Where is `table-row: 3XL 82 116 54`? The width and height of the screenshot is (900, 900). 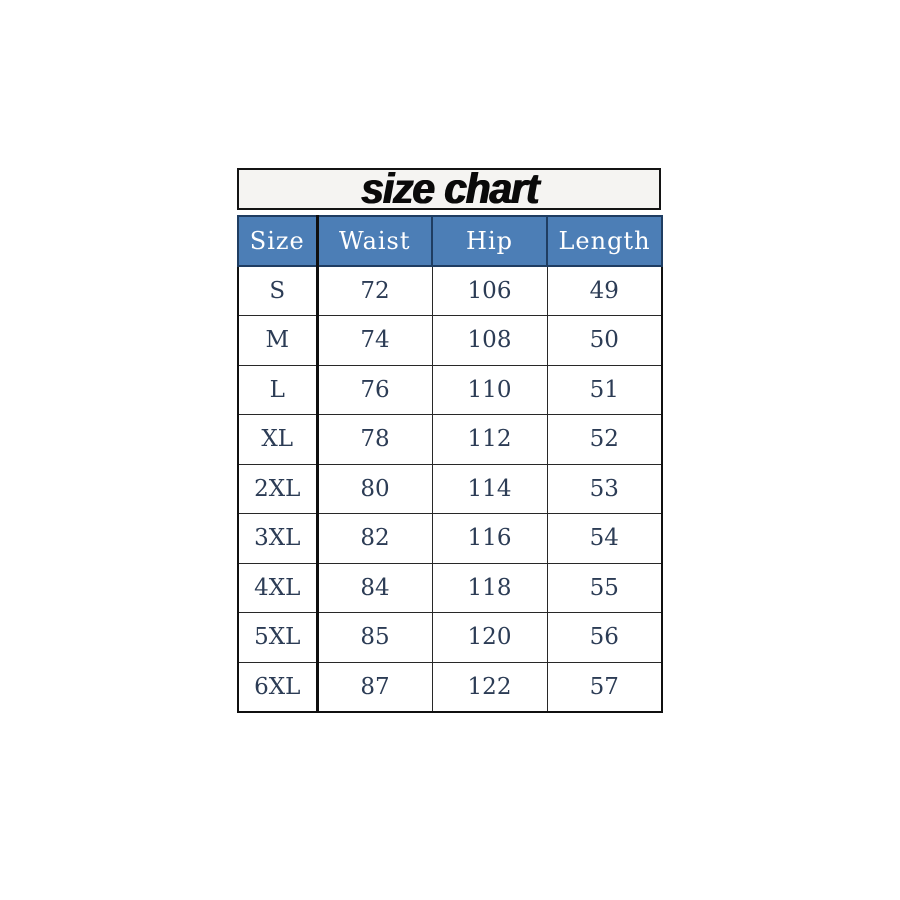 table-row: 3XL 82 116 54 is located at coordinates (450, 538).